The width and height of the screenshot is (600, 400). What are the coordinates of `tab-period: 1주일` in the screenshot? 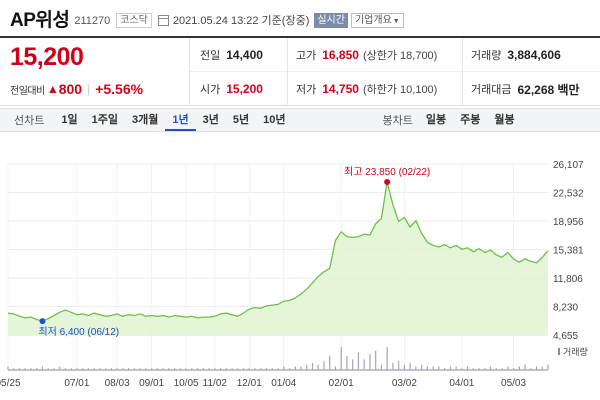 It's located at (104, 120).